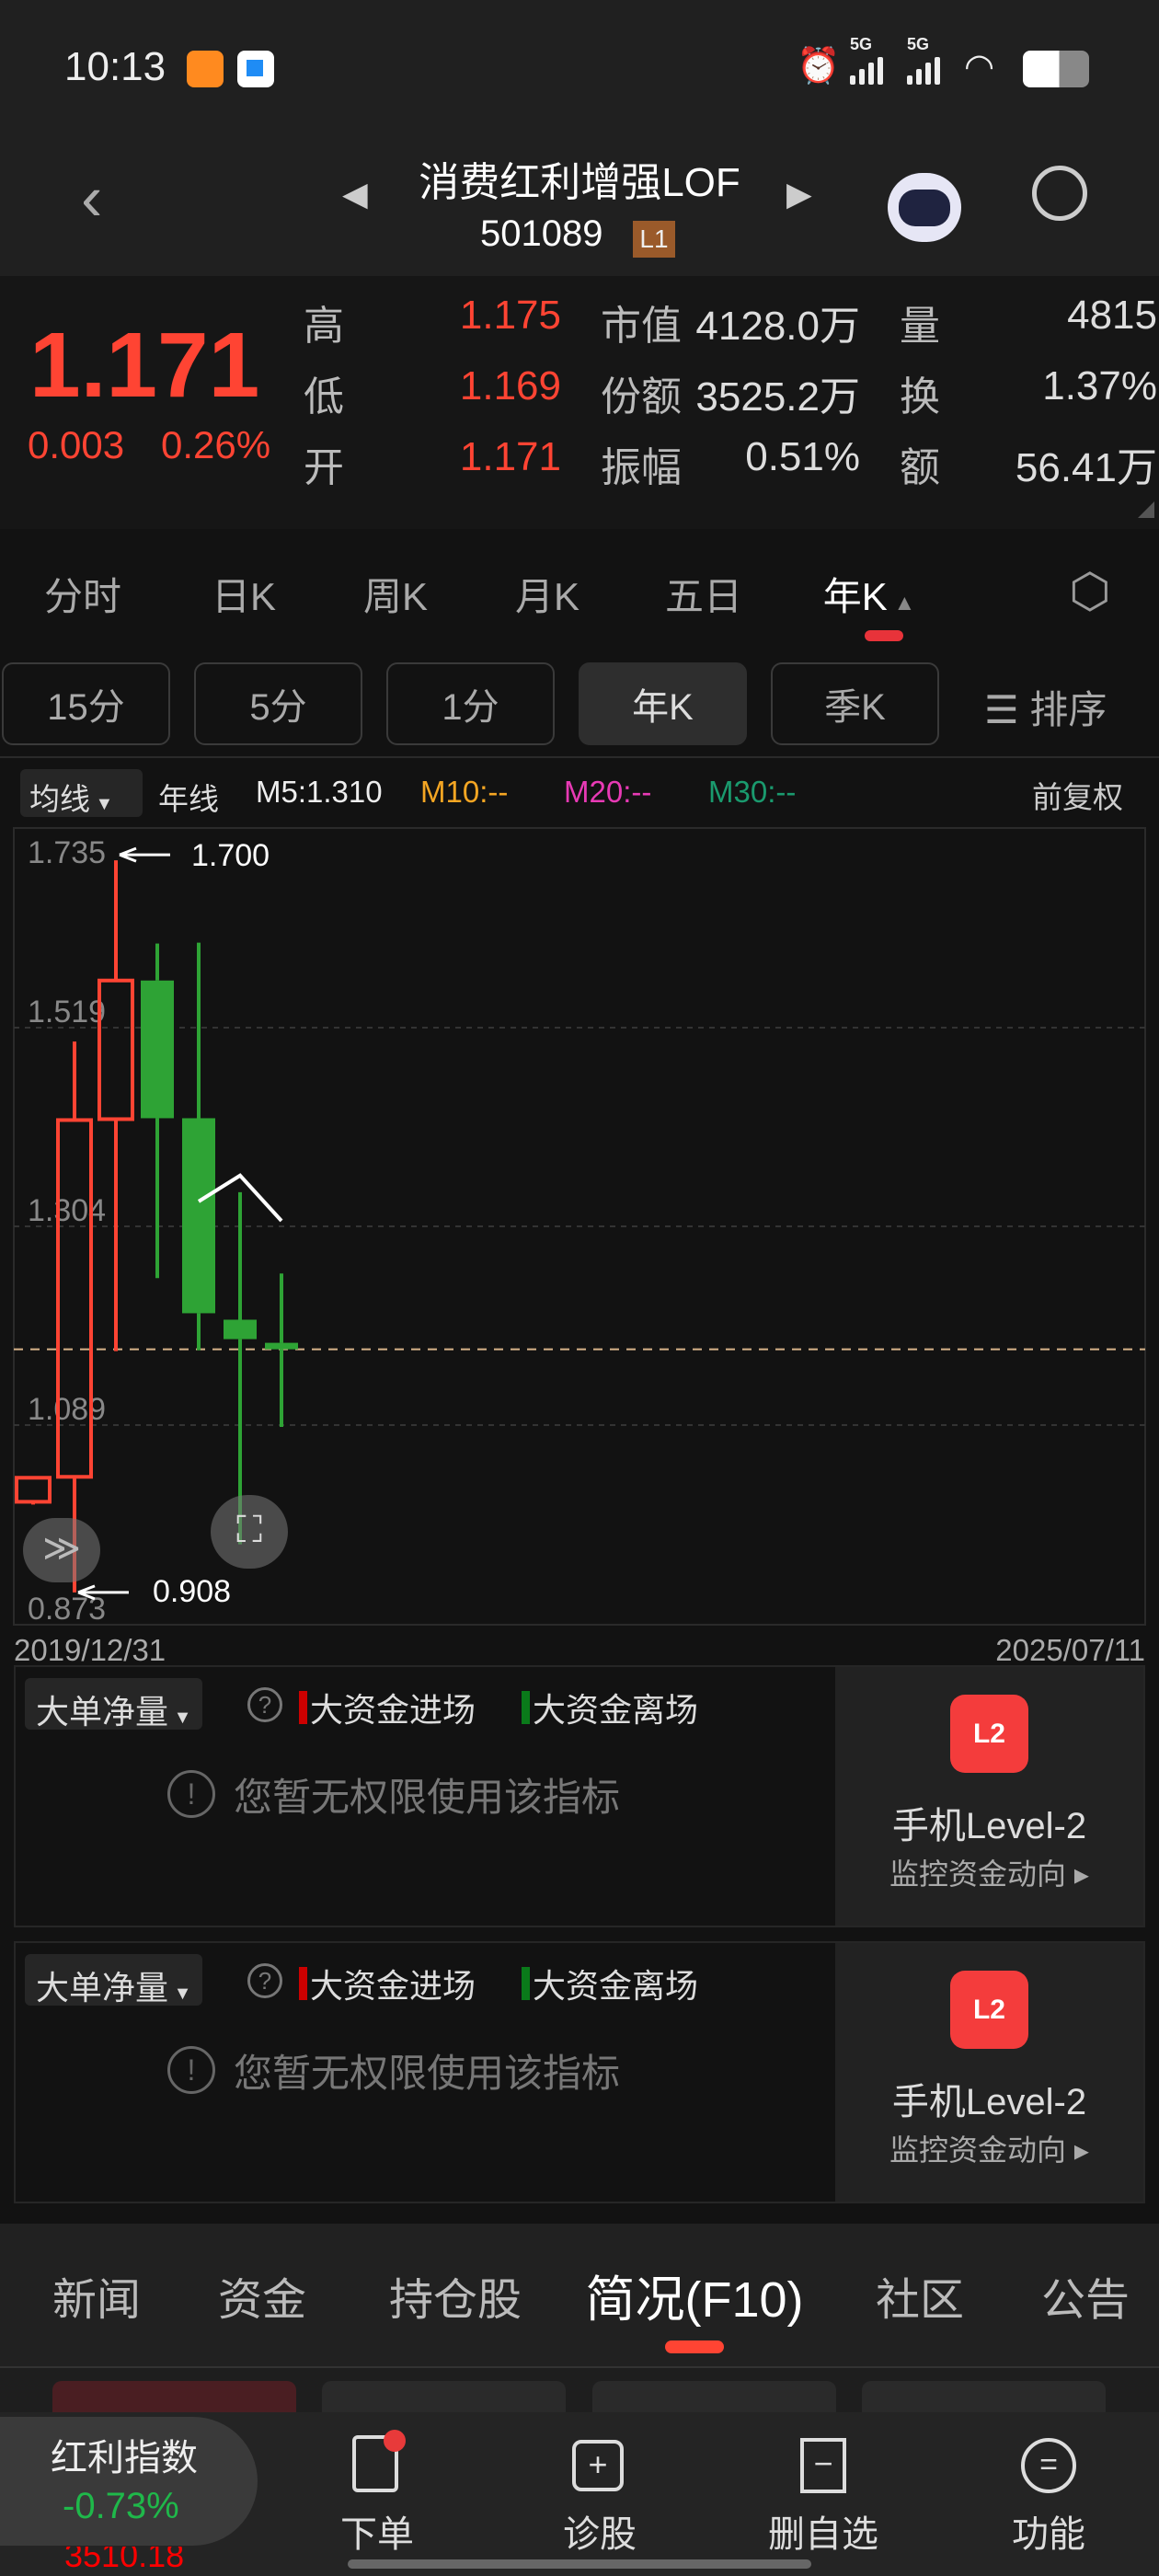  Describe the element at coordinates (1077, 797) in the screenshot. I see `adjust-mode: 前复权` at that location.